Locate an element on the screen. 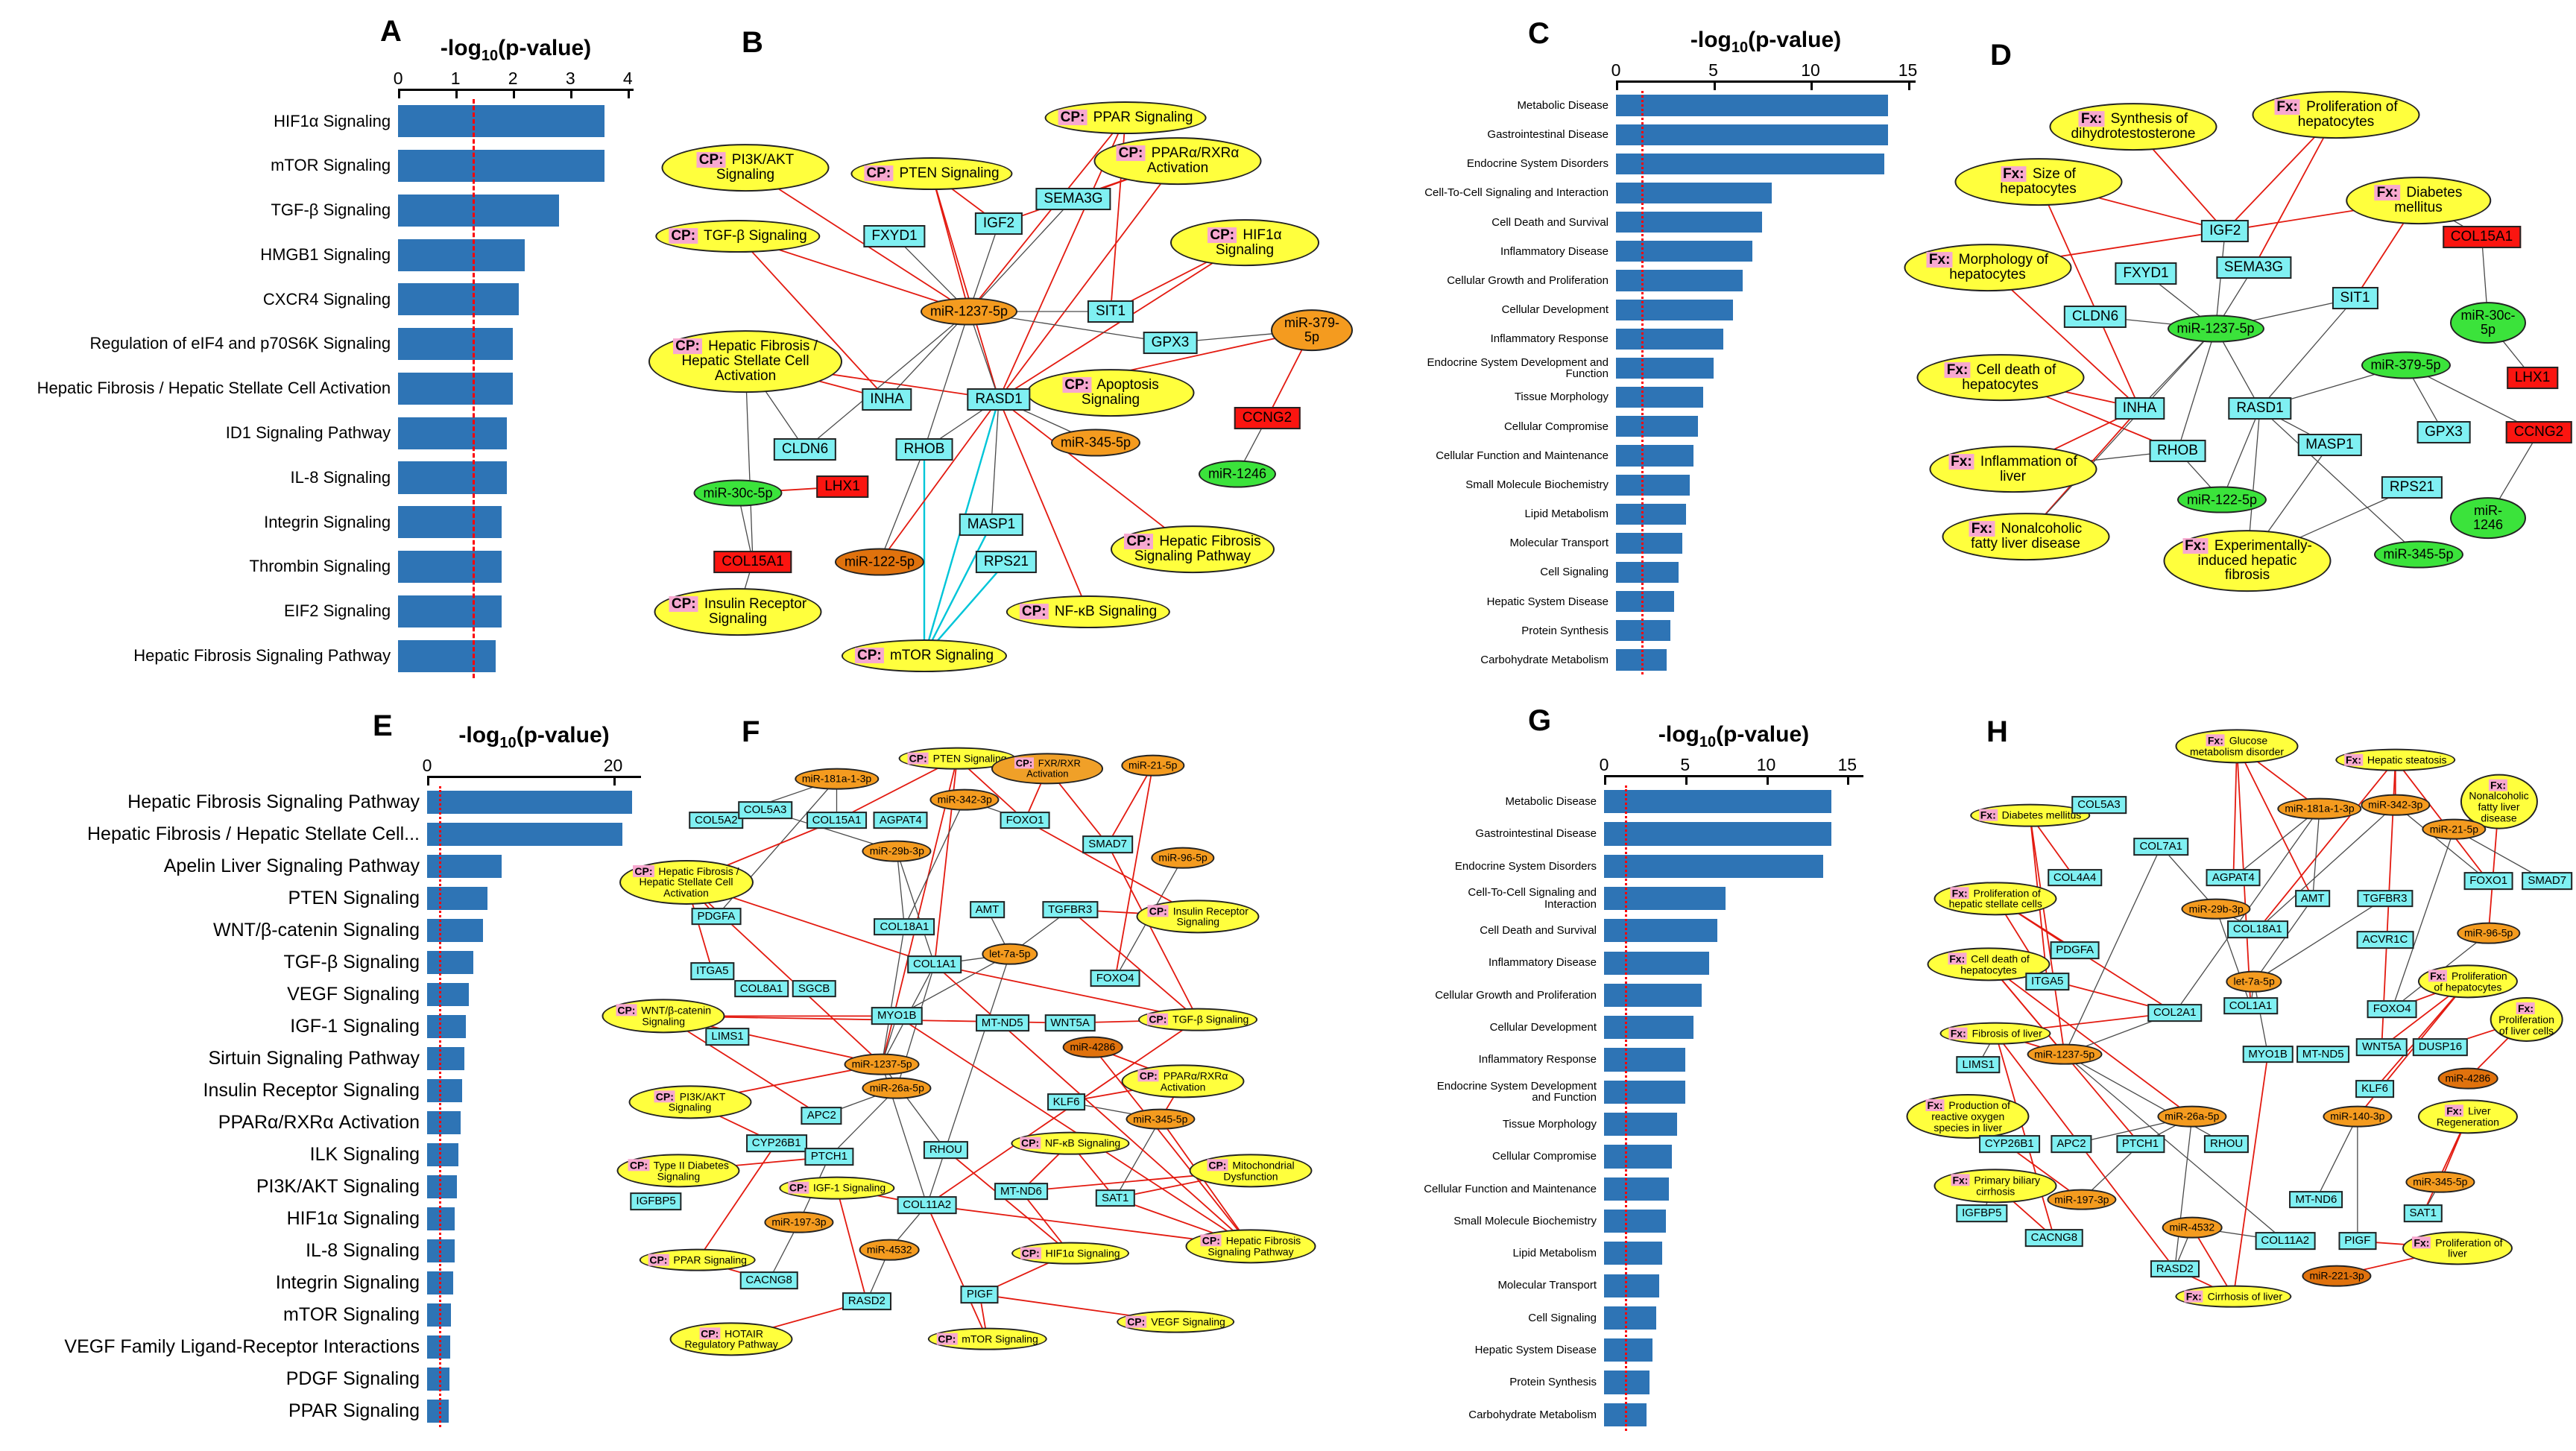 This screenshot has width=2576, height=1451. bar-label: Cell Signaling is located at coordinates (1562, 1317).